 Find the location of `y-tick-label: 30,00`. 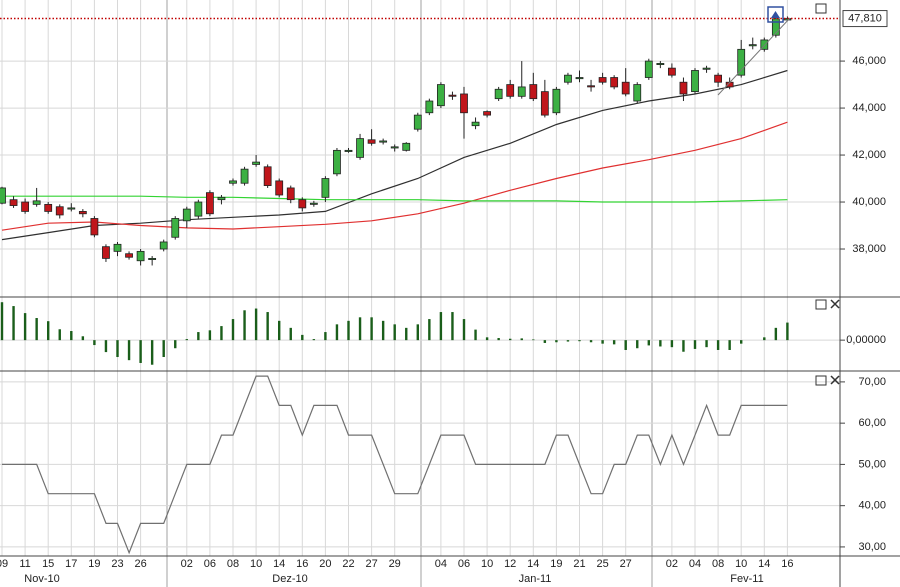

y-tick-label: 30,00 is located at coordinates (872, 547).